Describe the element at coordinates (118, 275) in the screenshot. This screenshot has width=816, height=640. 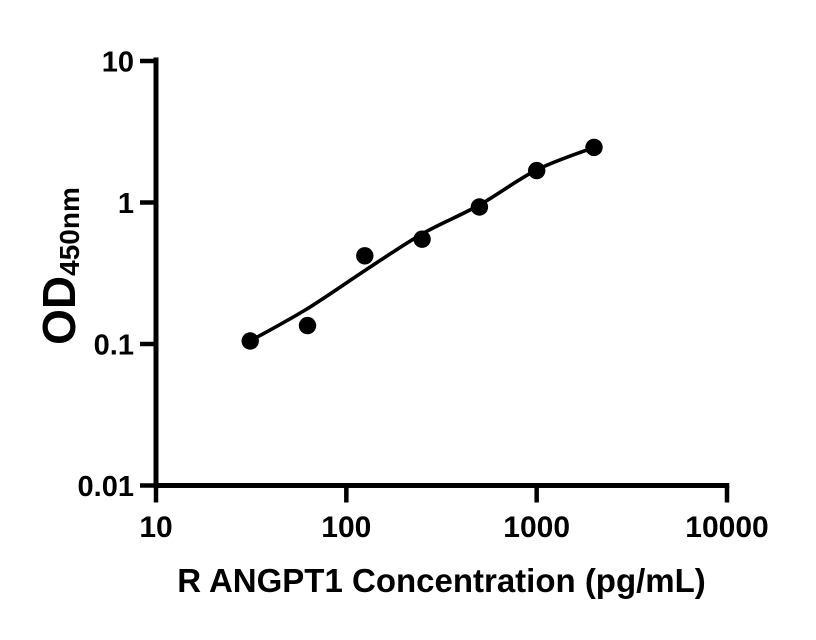
I see `y-axis: 10 1 0.1 0.01` at that location.